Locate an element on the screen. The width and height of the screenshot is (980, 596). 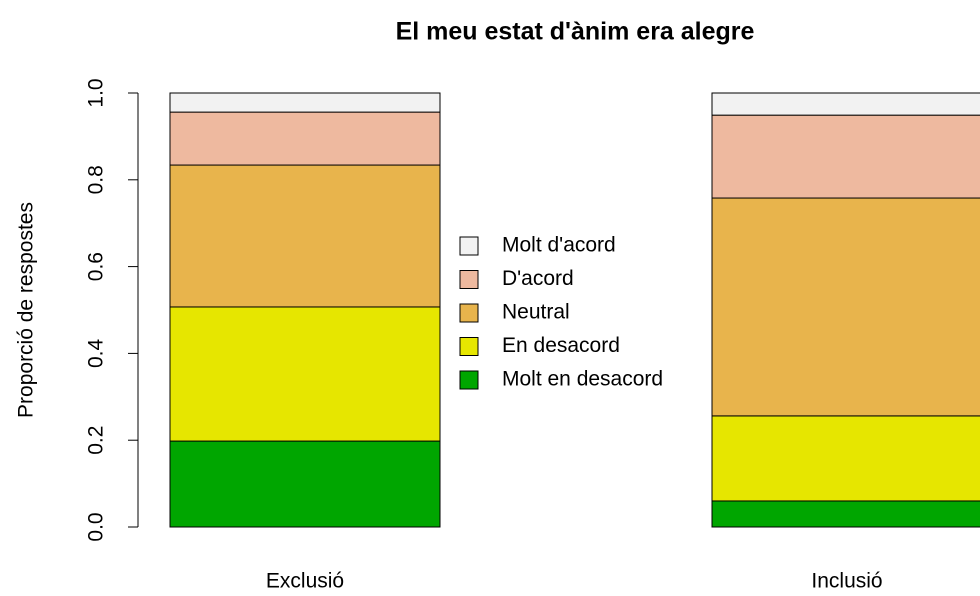
x-tick-label: Exclusió is located at coordinates (305, 581).